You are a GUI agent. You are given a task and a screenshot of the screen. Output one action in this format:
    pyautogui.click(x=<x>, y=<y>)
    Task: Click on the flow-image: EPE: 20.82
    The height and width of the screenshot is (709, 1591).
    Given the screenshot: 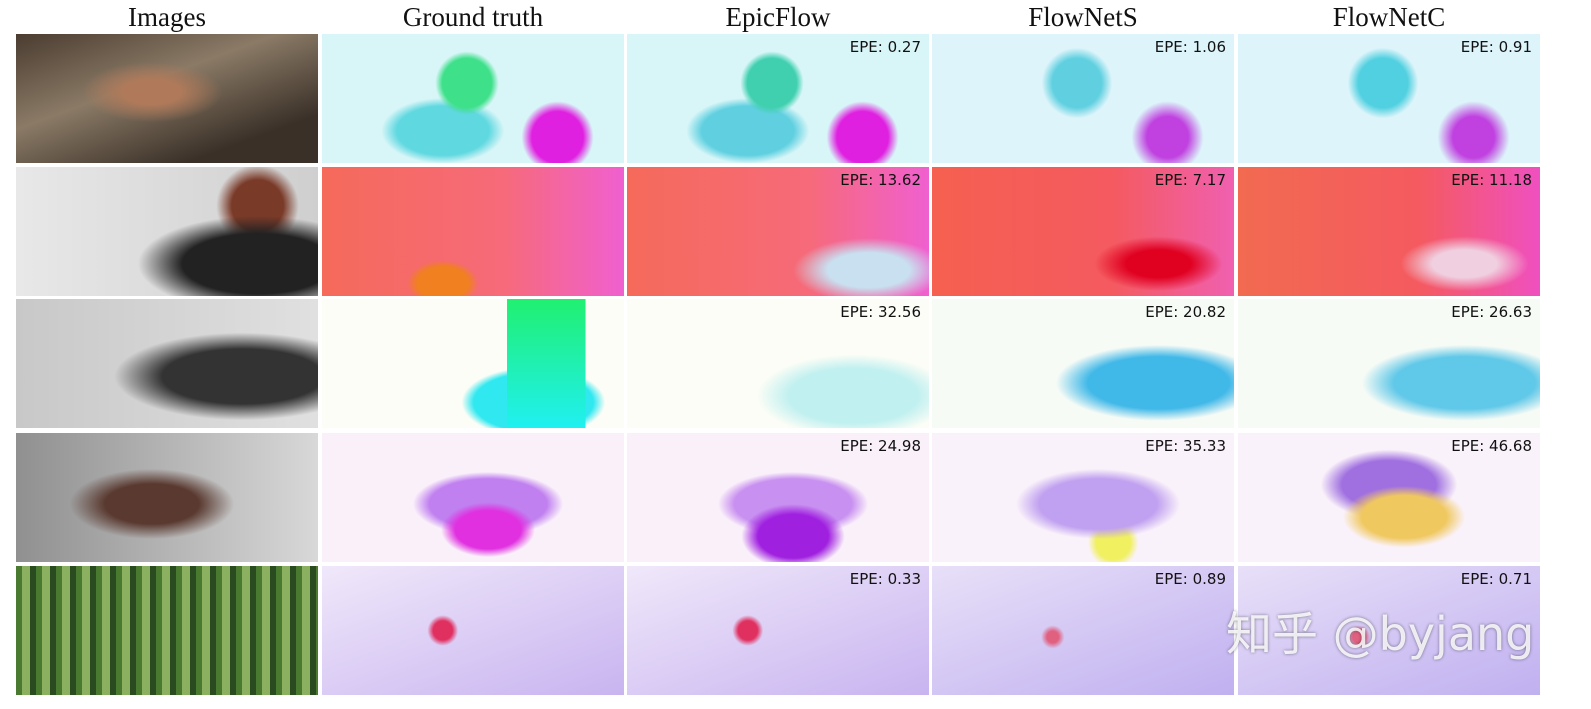 What is the action you would take?
    pyautogui.click(x=1083, y=363)
    